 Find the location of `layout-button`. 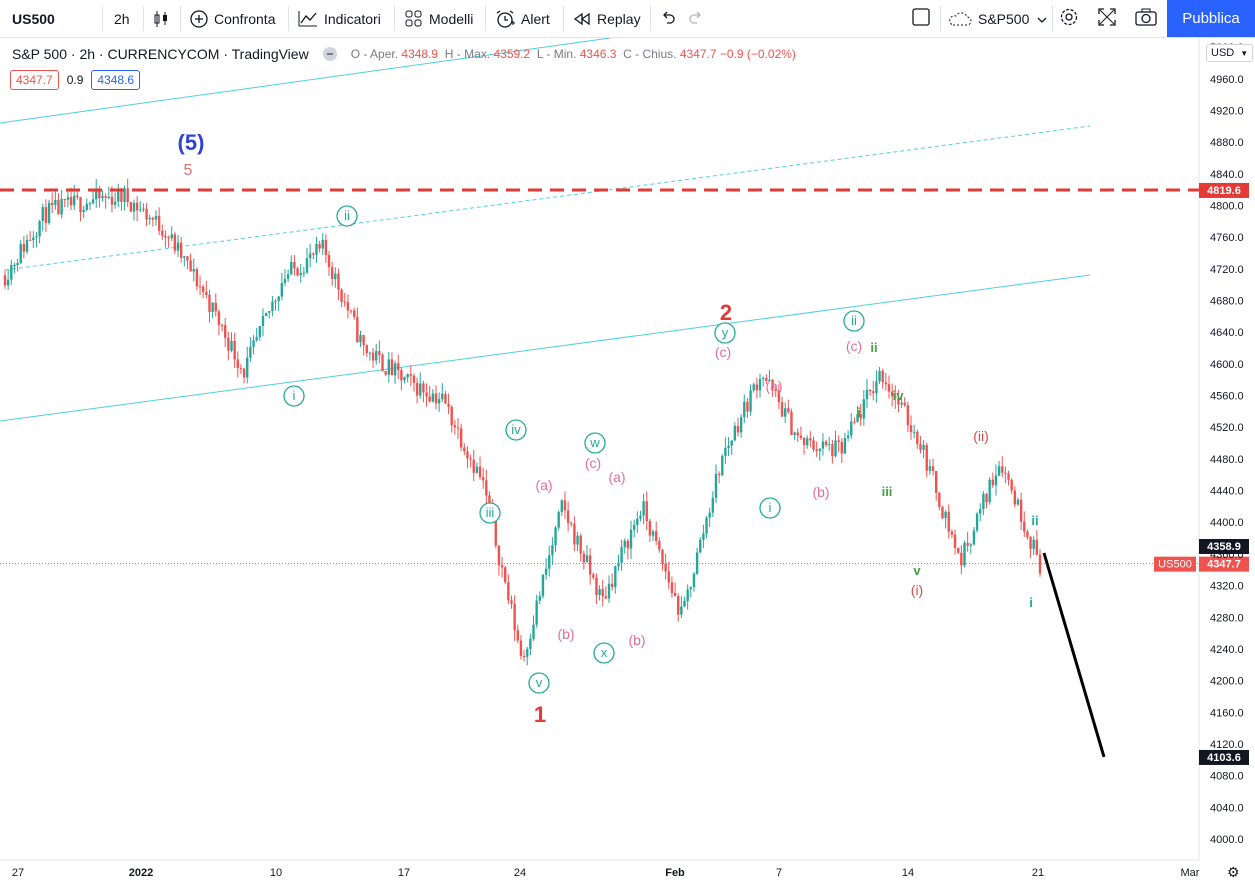

layout-button is located at coordinates (921, 18).